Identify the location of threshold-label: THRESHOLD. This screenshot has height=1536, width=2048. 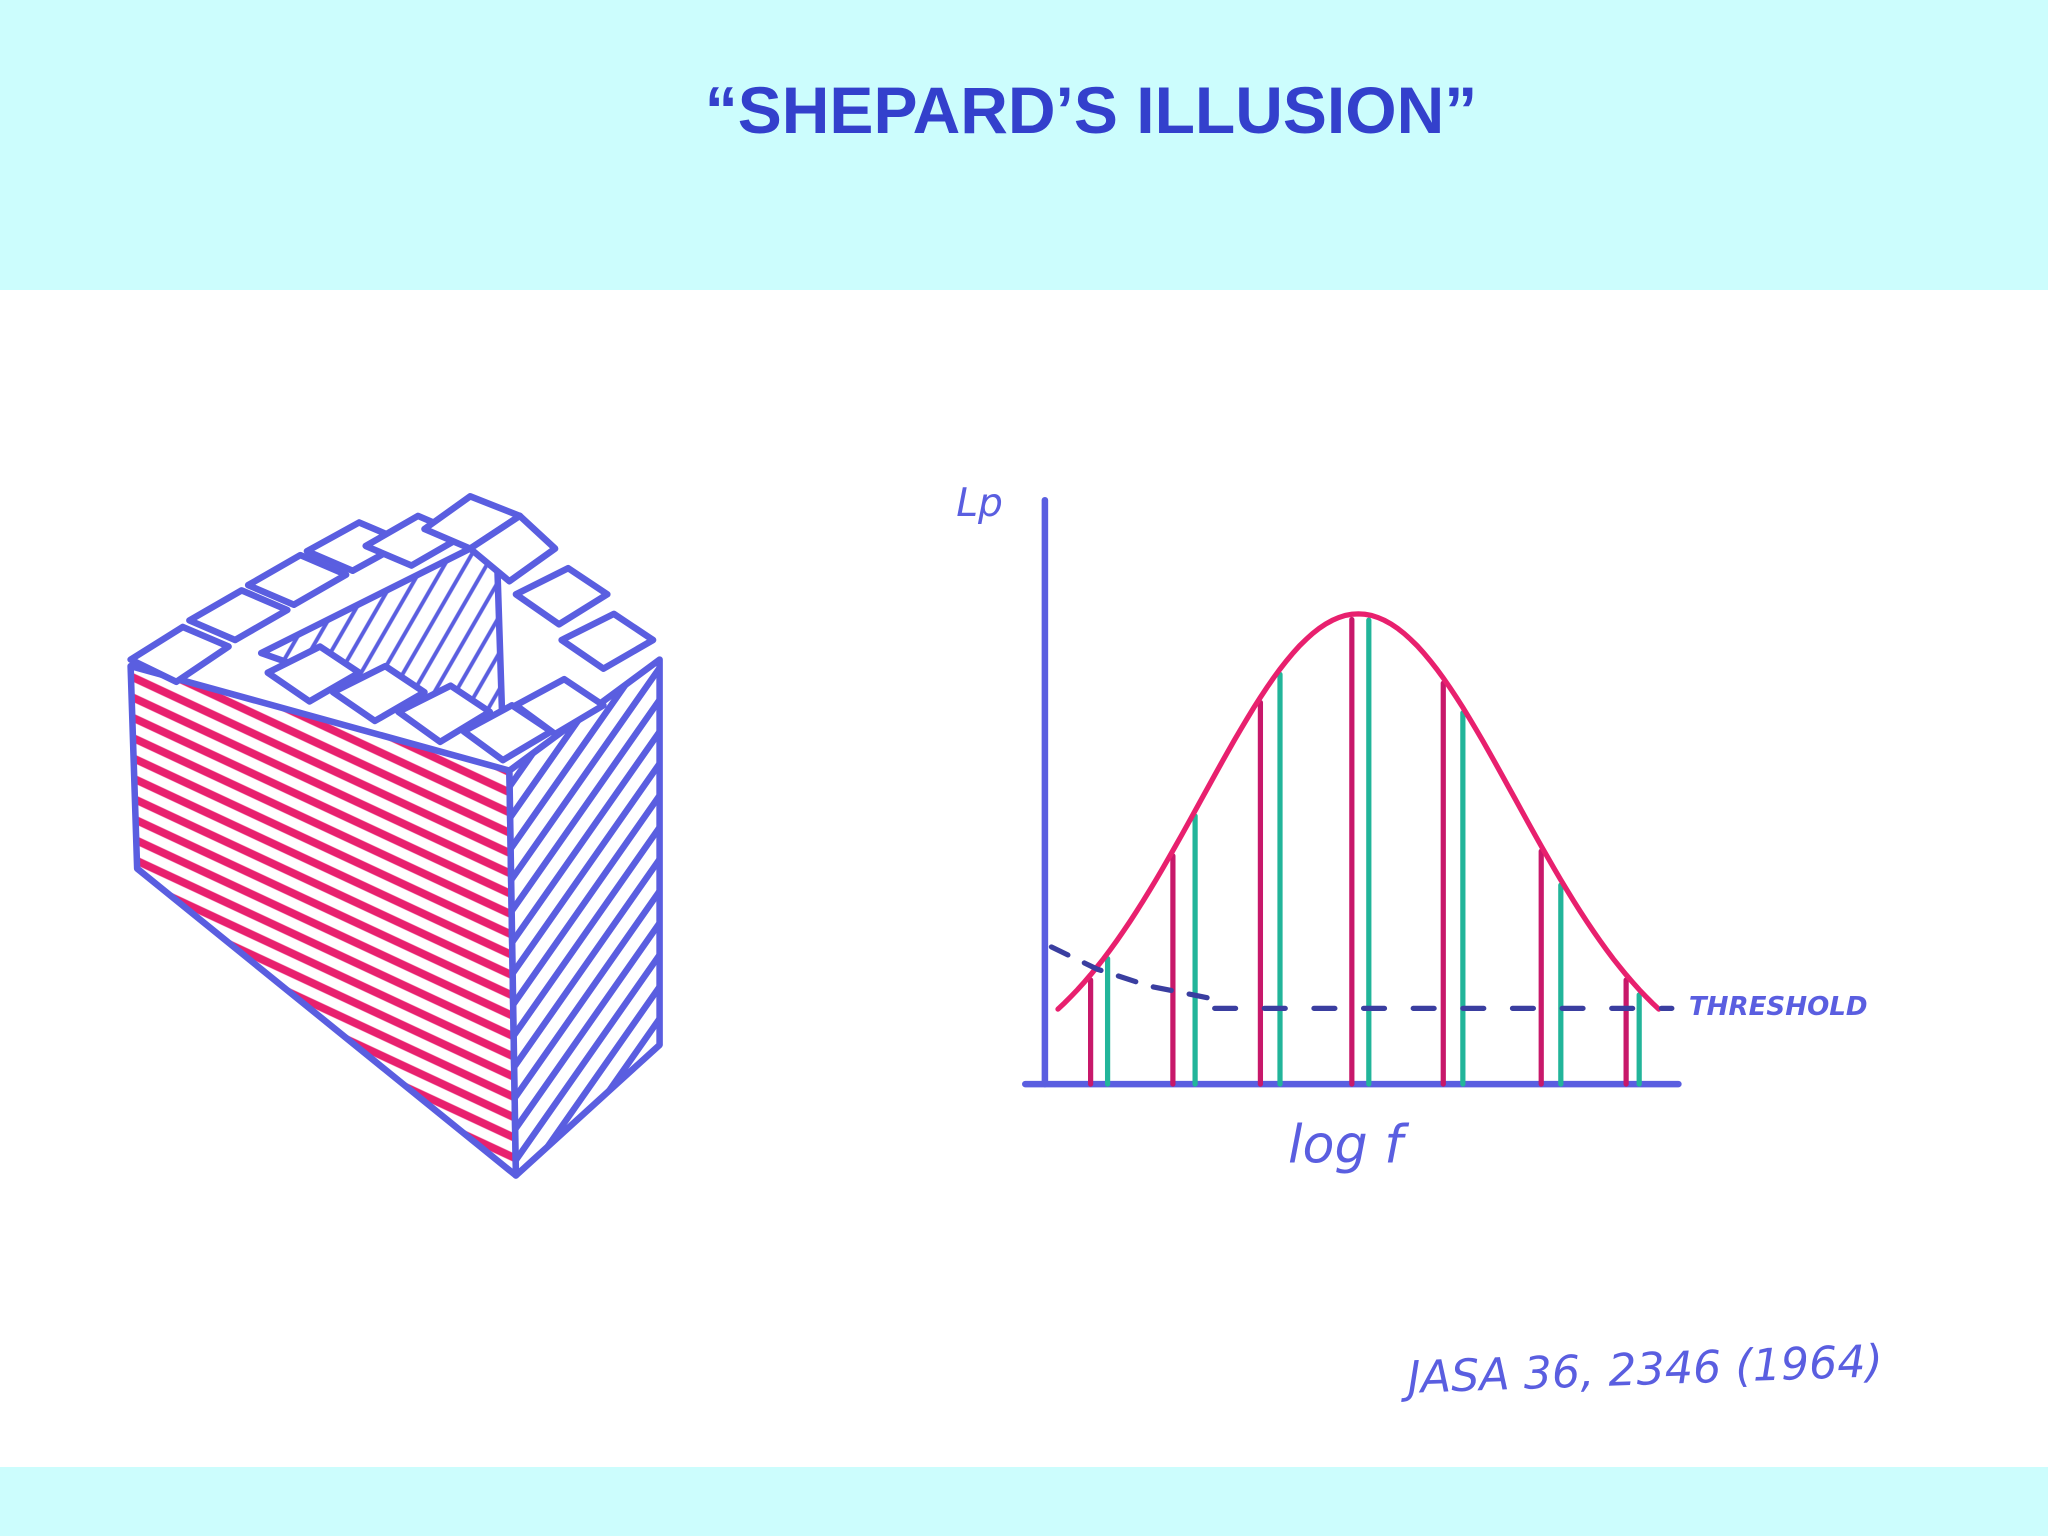
(1778, 1007).